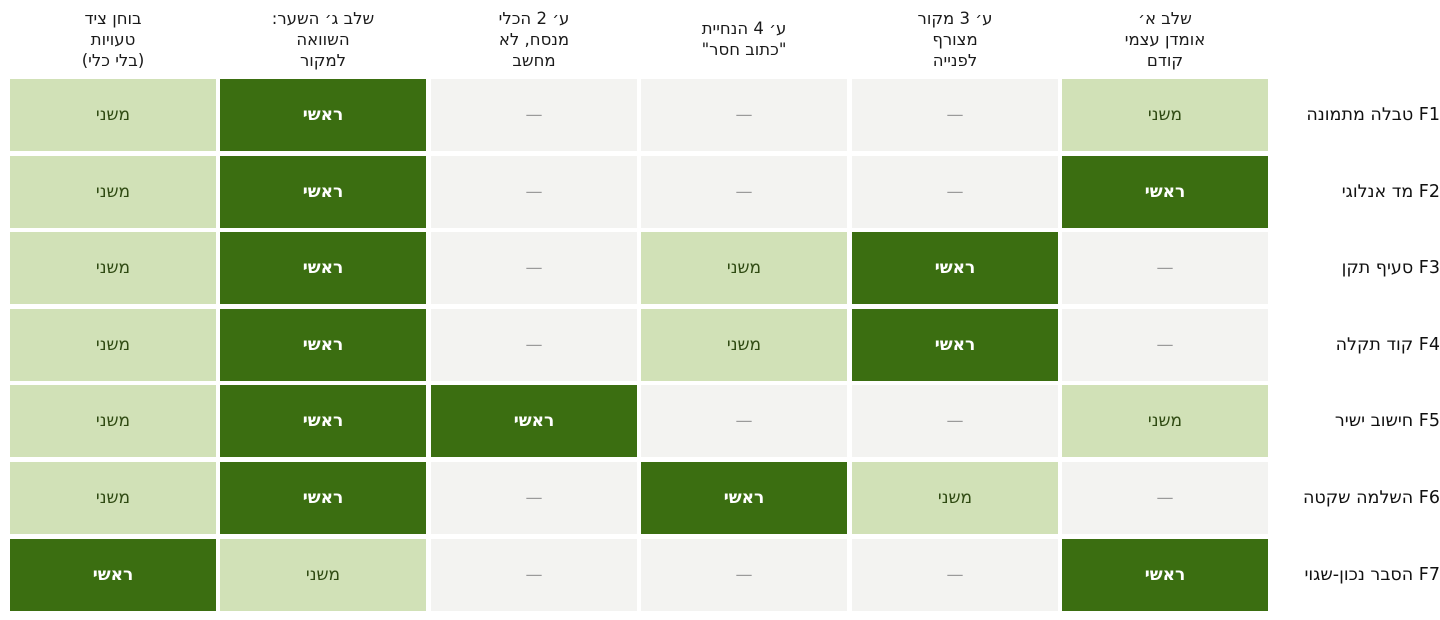 Image resolution: width=1440 pixels, height=620 pixels. Describe the element at coordinates (323, 39) in the screenshot. I see `column-header: שלב ג׳ השער: השוואה למקור` at that location.